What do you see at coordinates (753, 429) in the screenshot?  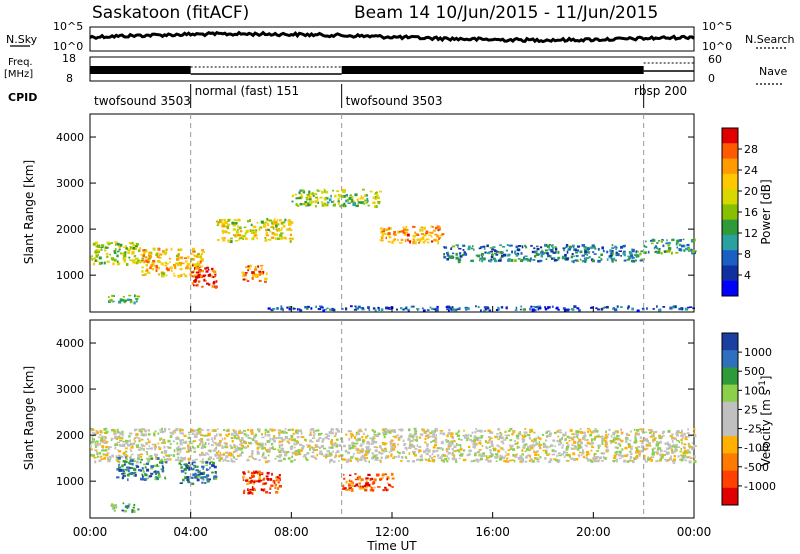 I see `colorbar-tick-label: -25` at bounding box center [753, 429].